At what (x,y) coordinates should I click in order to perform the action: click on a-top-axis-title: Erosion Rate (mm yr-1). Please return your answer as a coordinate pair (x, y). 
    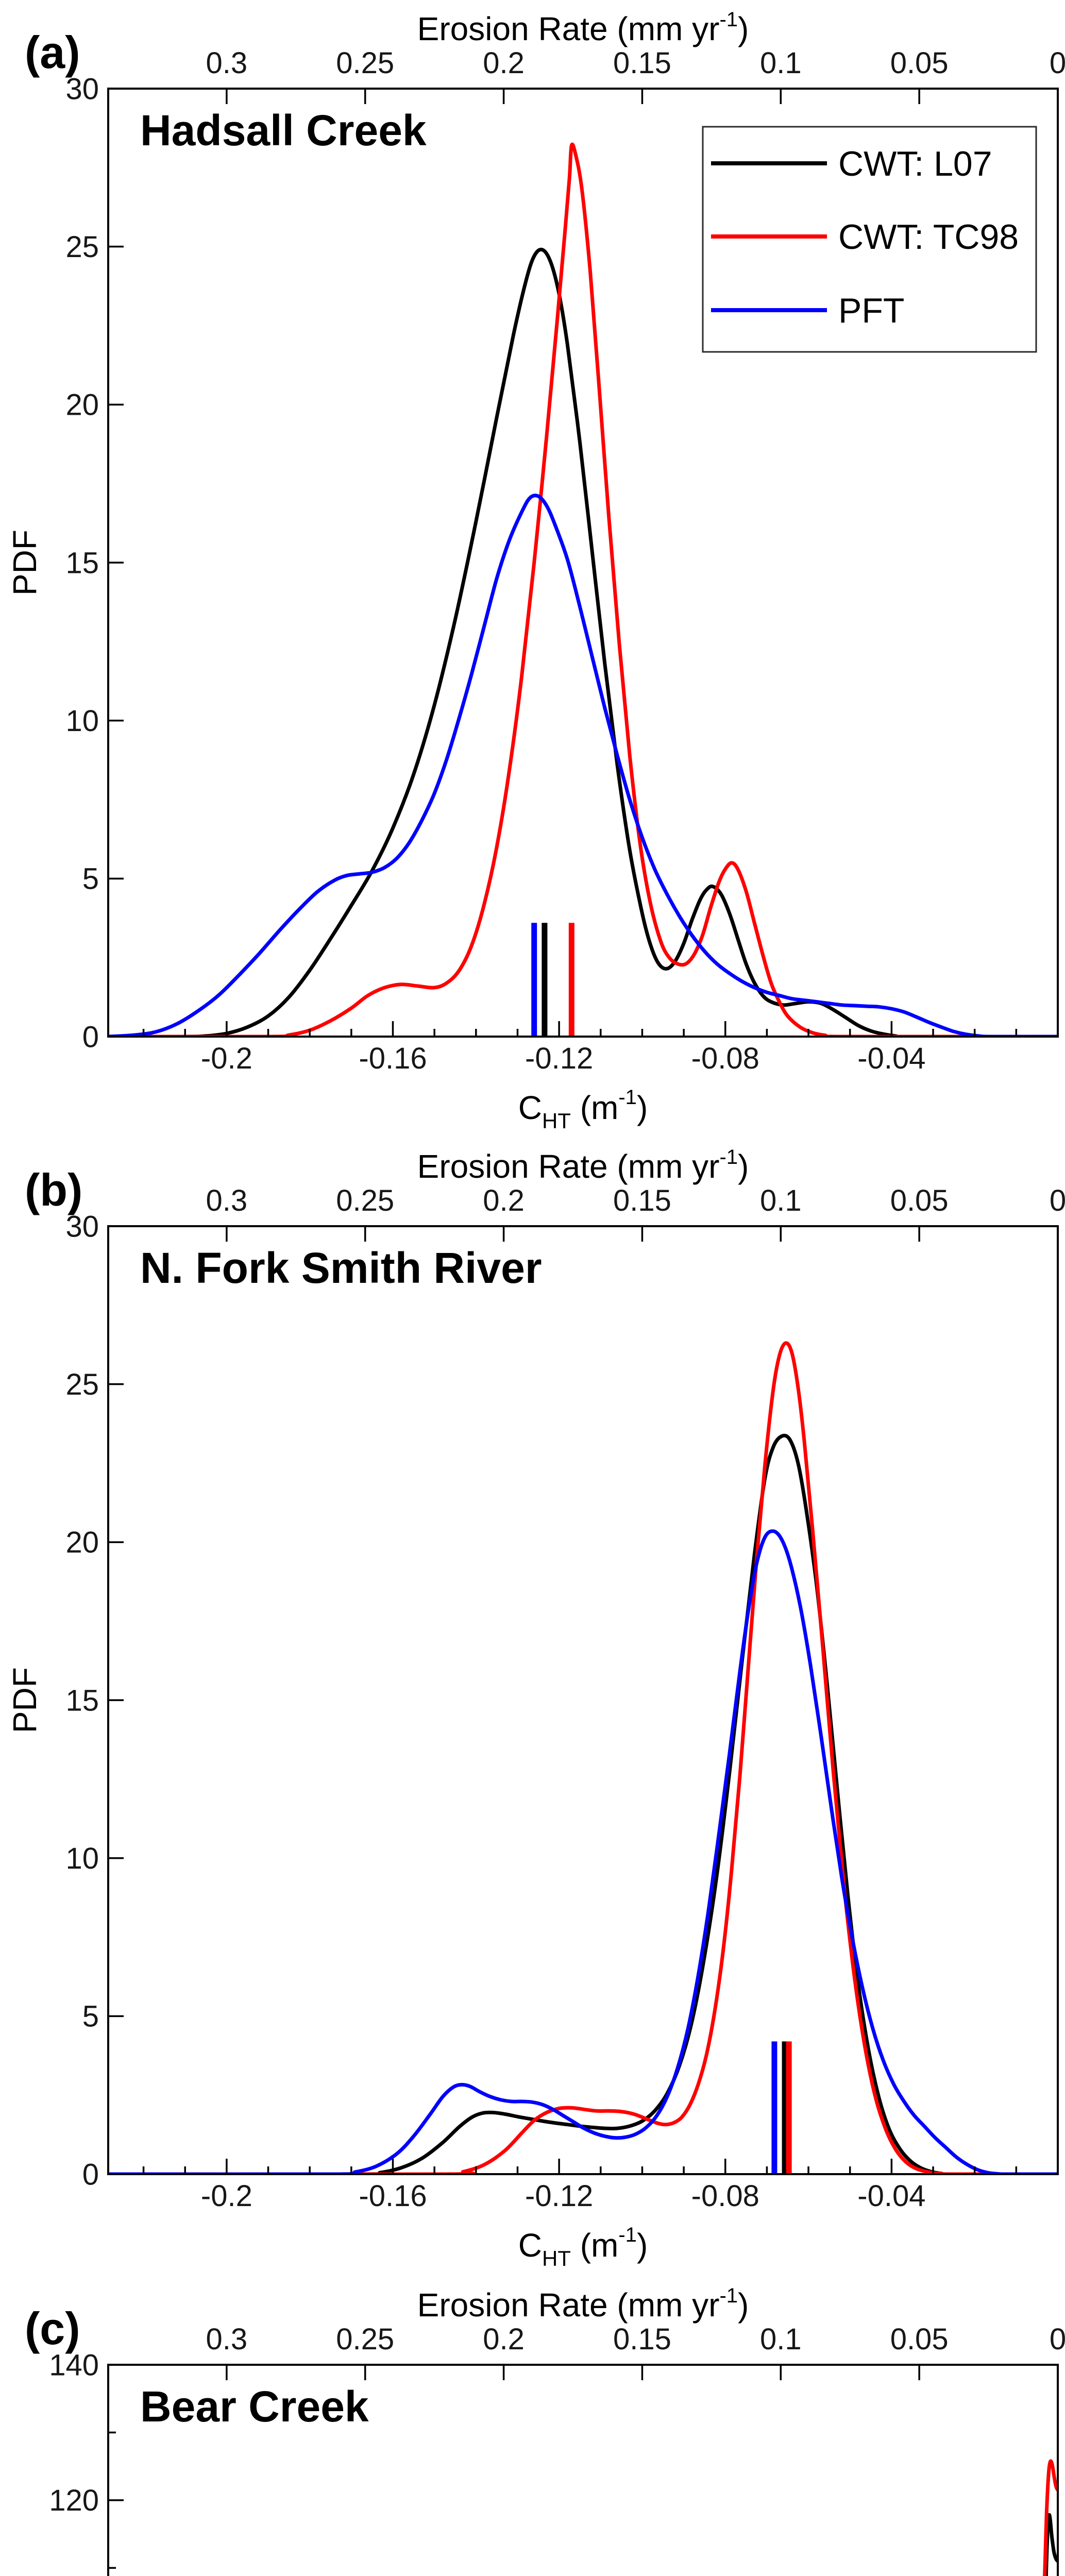
    Looking at the image, I should click on (583, 27).